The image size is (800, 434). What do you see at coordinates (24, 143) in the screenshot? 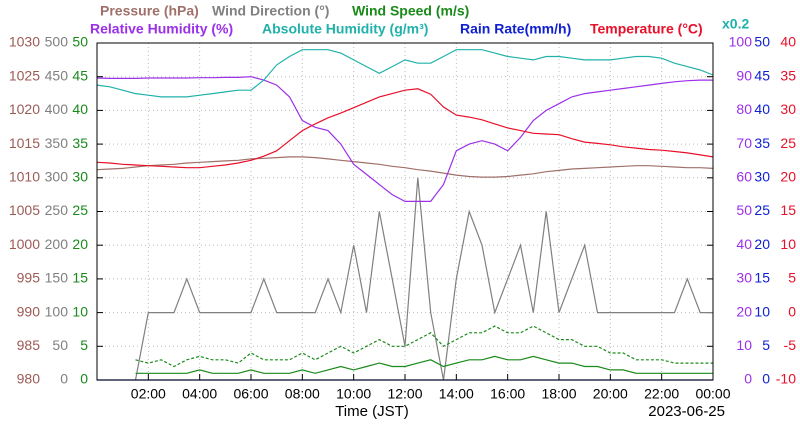
I see `y-tick-label: 1015` at bounding box center [24, 143].